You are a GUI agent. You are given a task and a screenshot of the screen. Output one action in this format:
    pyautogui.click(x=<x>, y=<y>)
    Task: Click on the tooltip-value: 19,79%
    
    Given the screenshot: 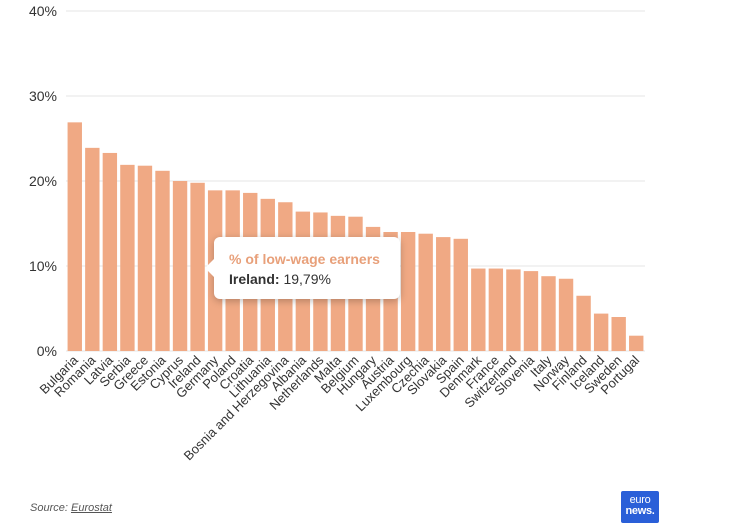 What is the action you would take?
    pyautogui.click(x=307, y=279)
    